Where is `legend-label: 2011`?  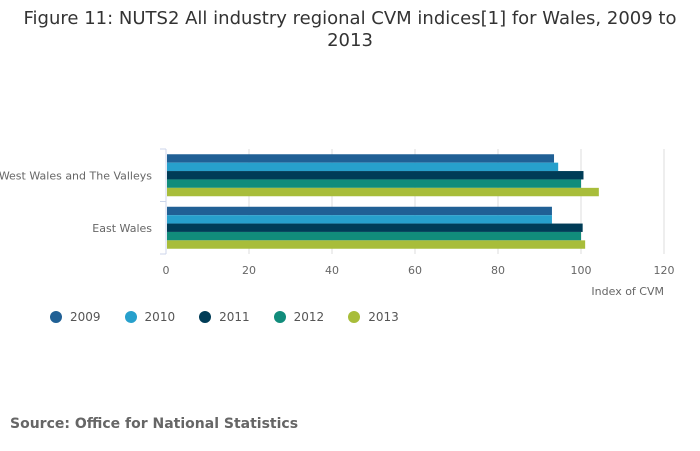
legend-label: 2011 is located at coordinates (234, 317).